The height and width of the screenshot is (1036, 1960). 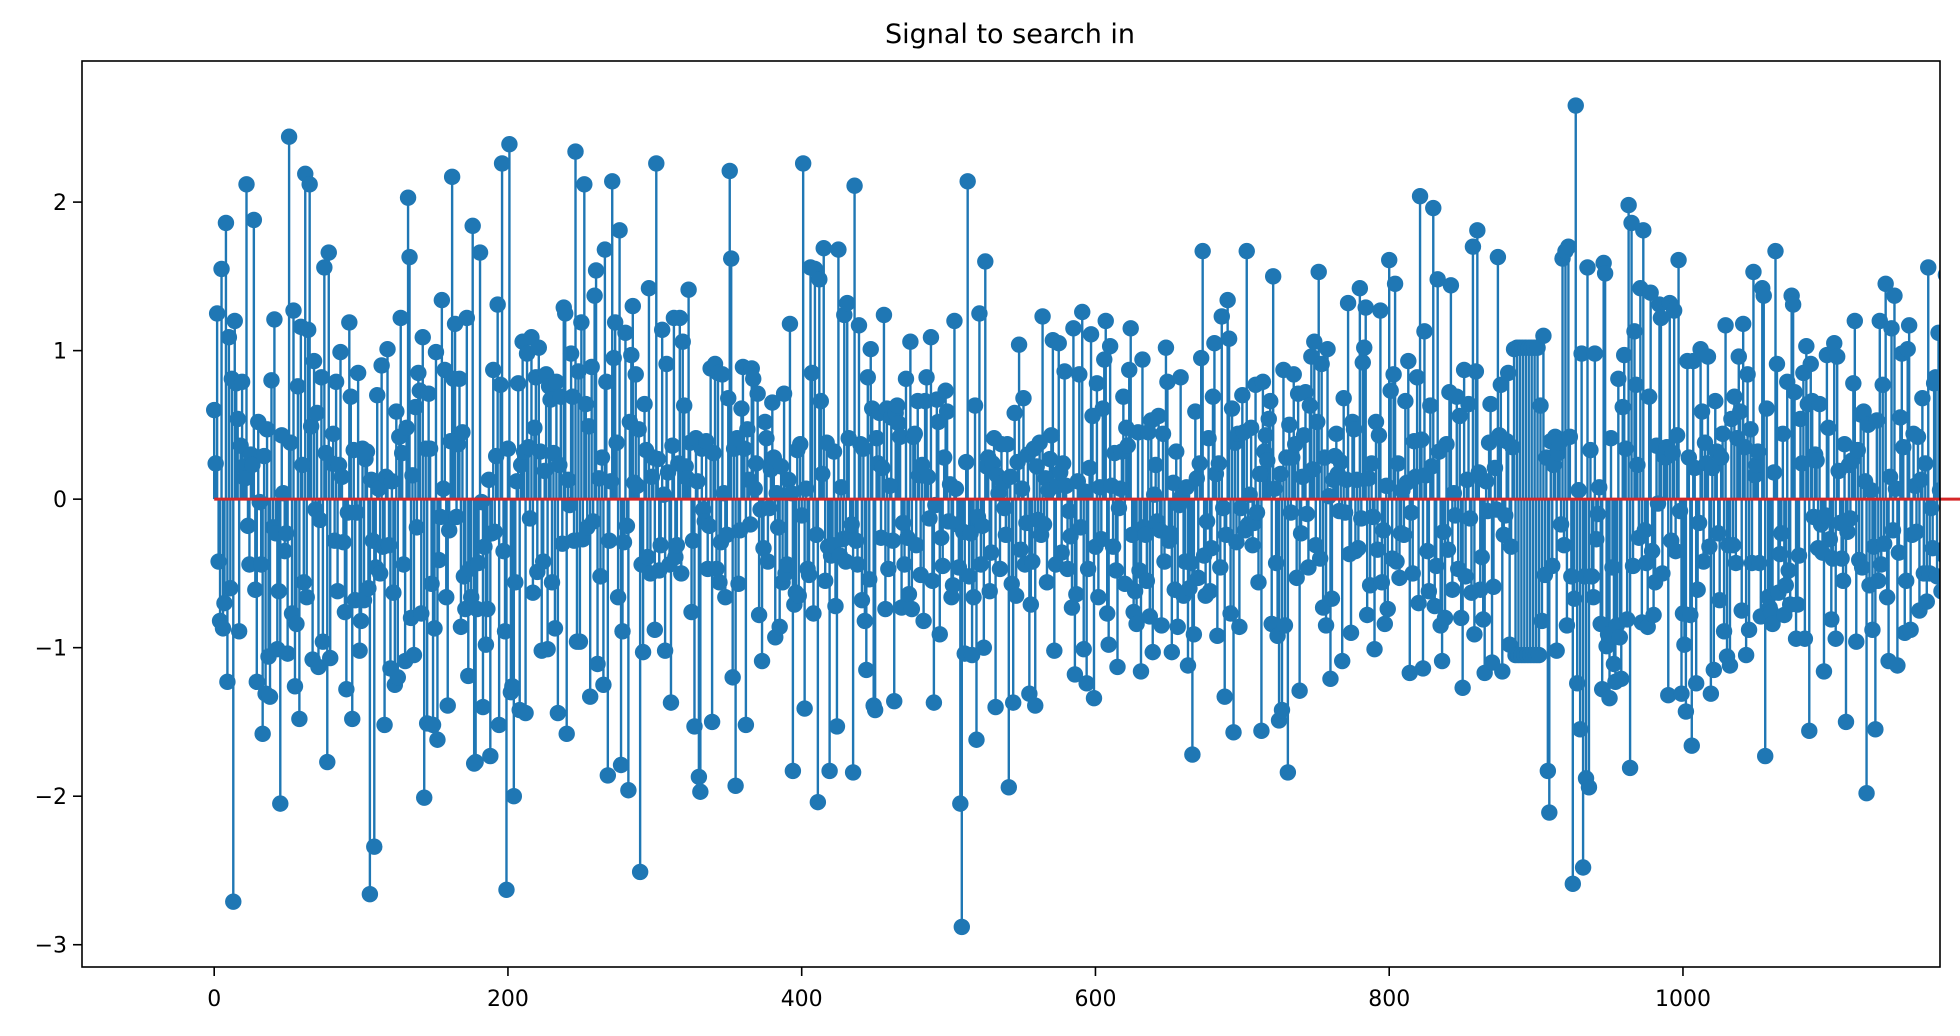 What do you see at coordinates (60, 352) in the screenshot?
I see `y-tick-label: 1` at bounding box center [60, 352].